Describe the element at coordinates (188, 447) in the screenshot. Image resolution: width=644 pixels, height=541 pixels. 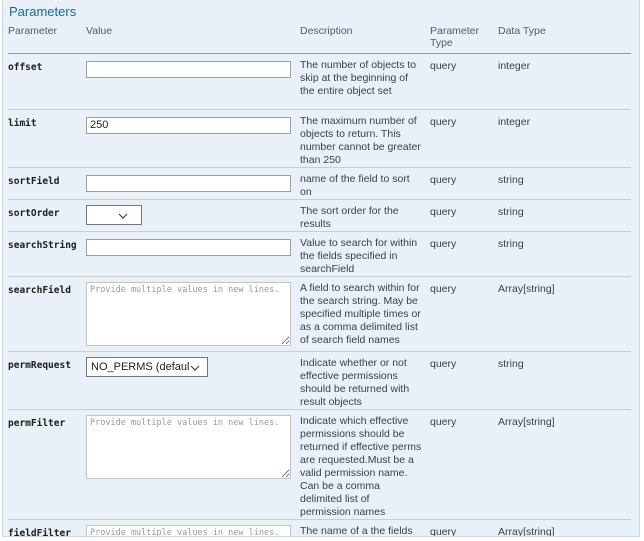
I see `perm-filter-textarea` at that location.